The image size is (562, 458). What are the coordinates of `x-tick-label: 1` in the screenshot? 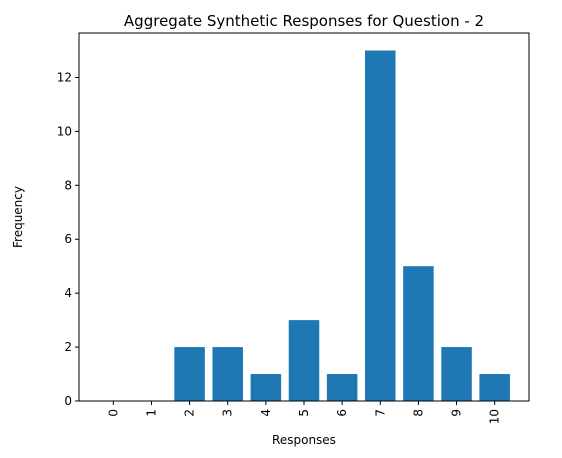 It's located at (151, 413).